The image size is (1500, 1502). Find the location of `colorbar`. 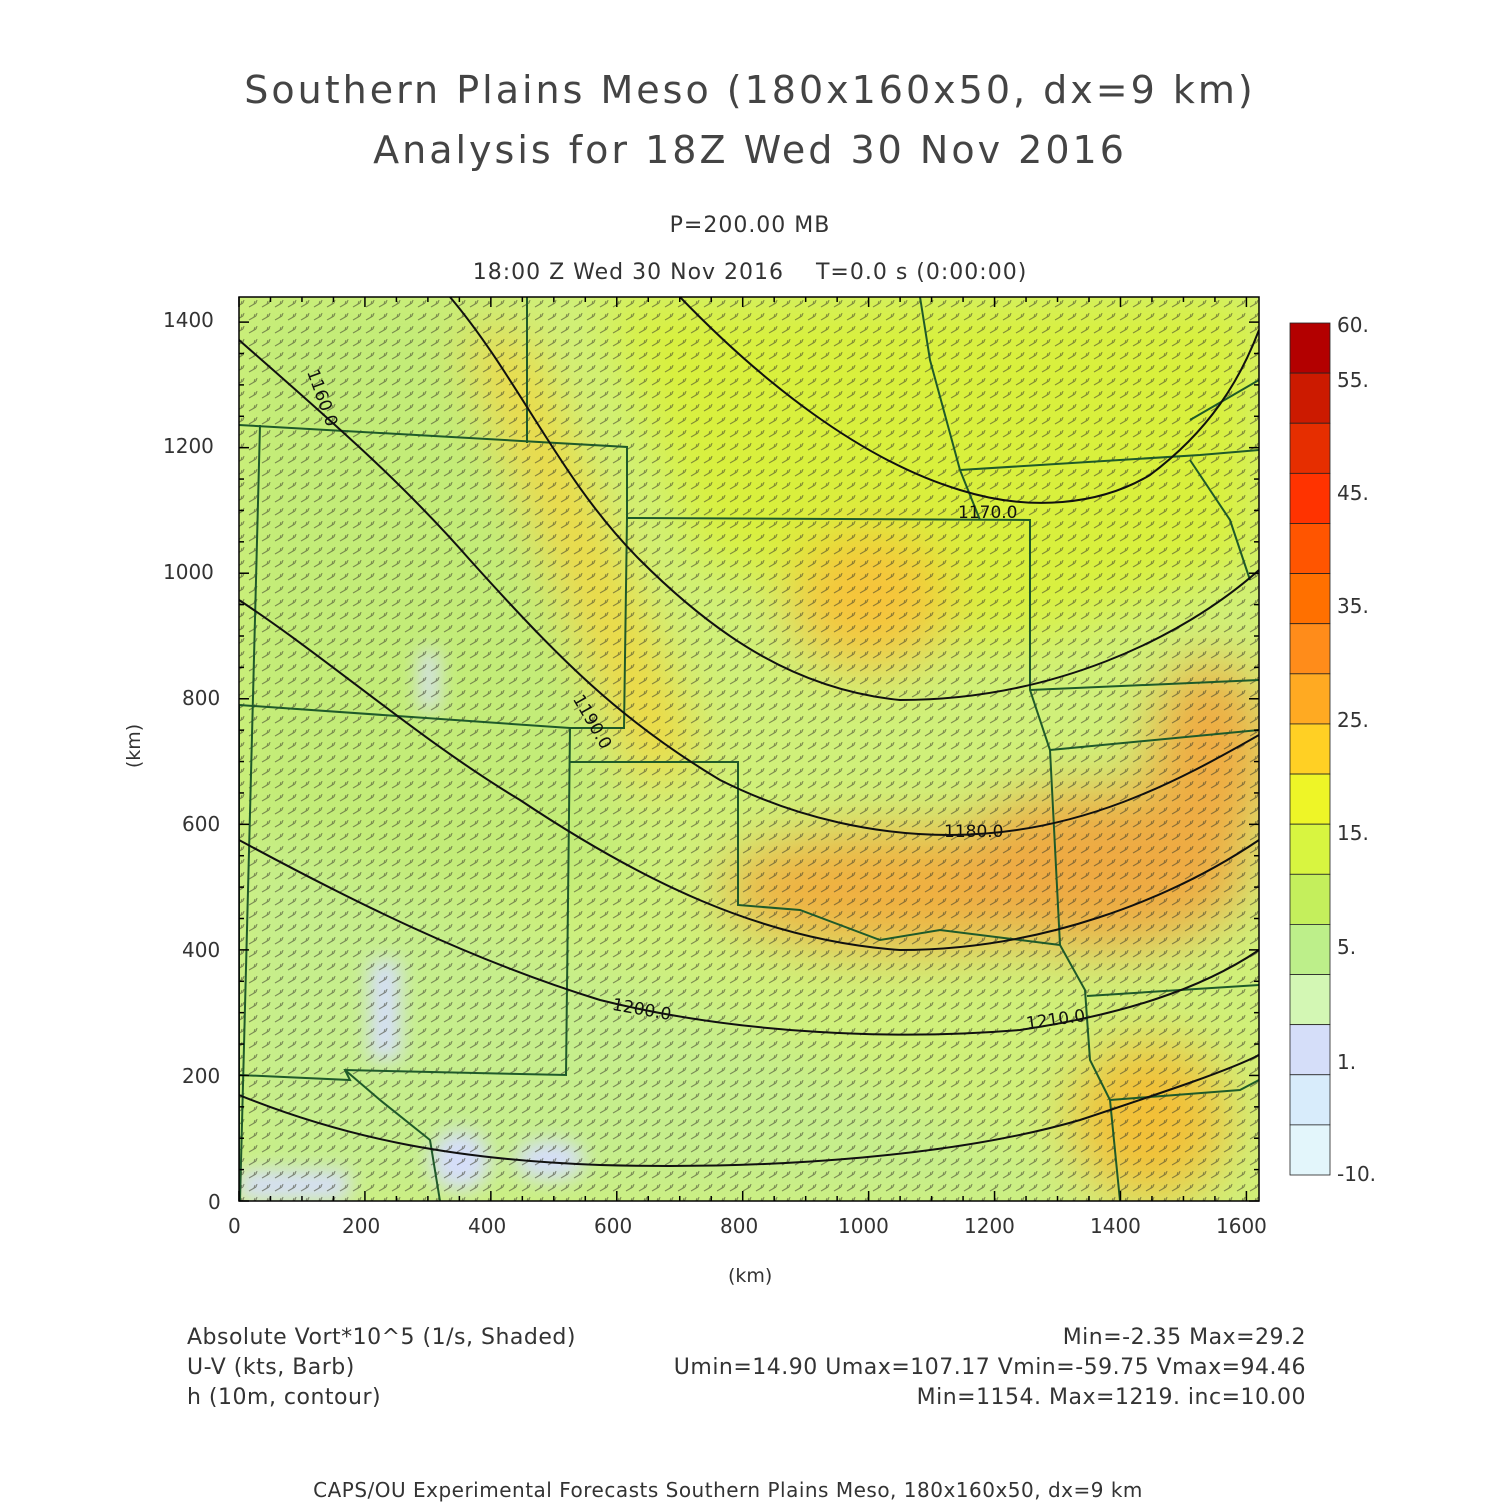

colorbar is located at coordinates (1310, 749).